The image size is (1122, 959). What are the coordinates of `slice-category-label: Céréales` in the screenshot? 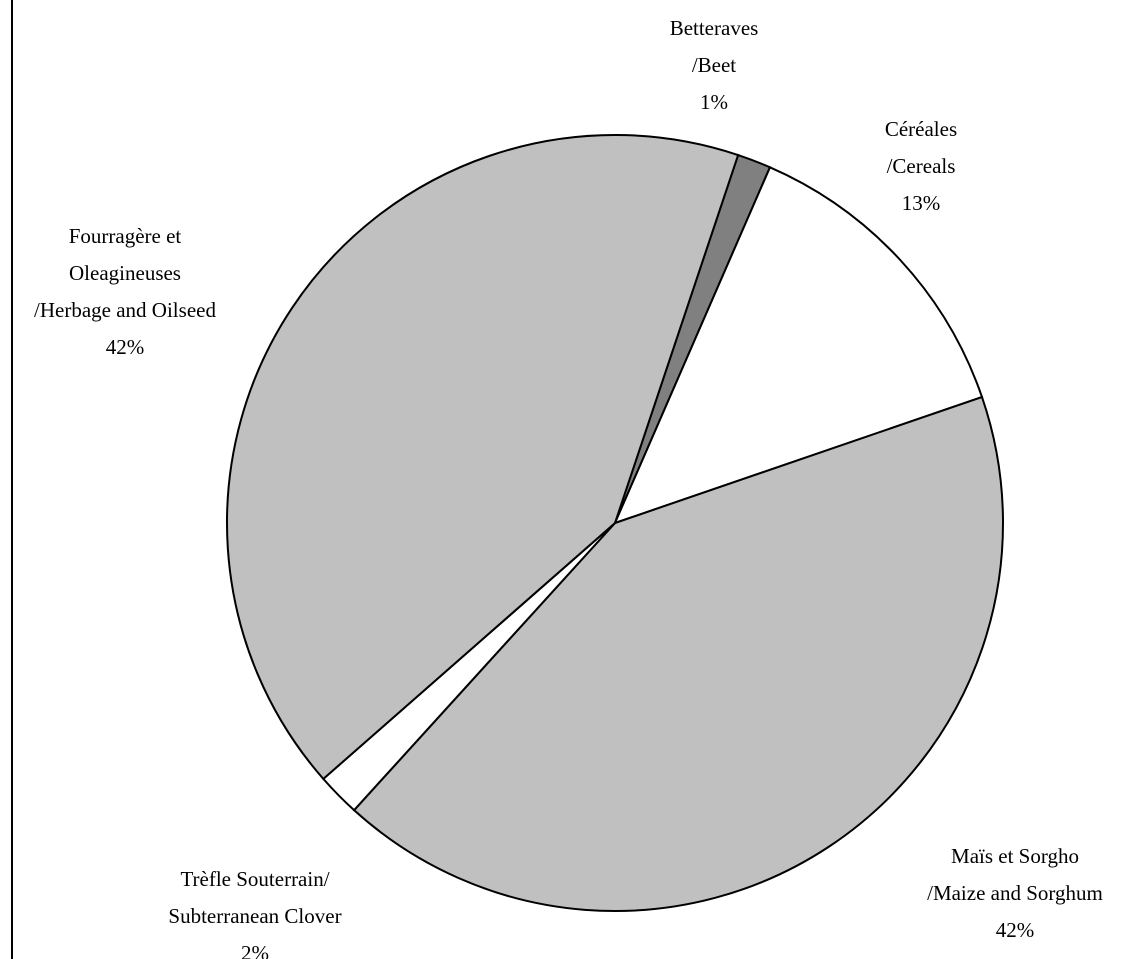 It's located at (921, 129).